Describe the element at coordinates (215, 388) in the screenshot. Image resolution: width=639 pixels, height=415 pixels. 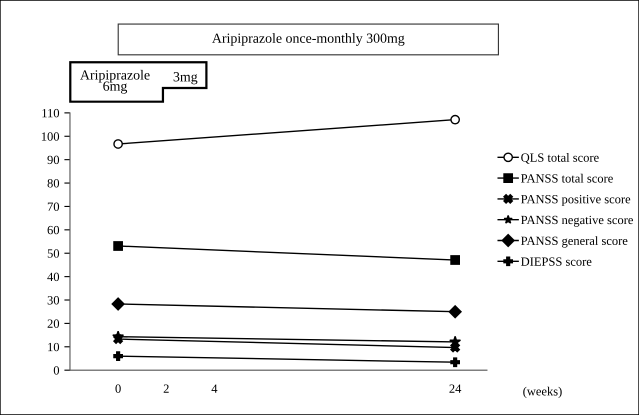
I see `x-tick-label: 4` at that location.